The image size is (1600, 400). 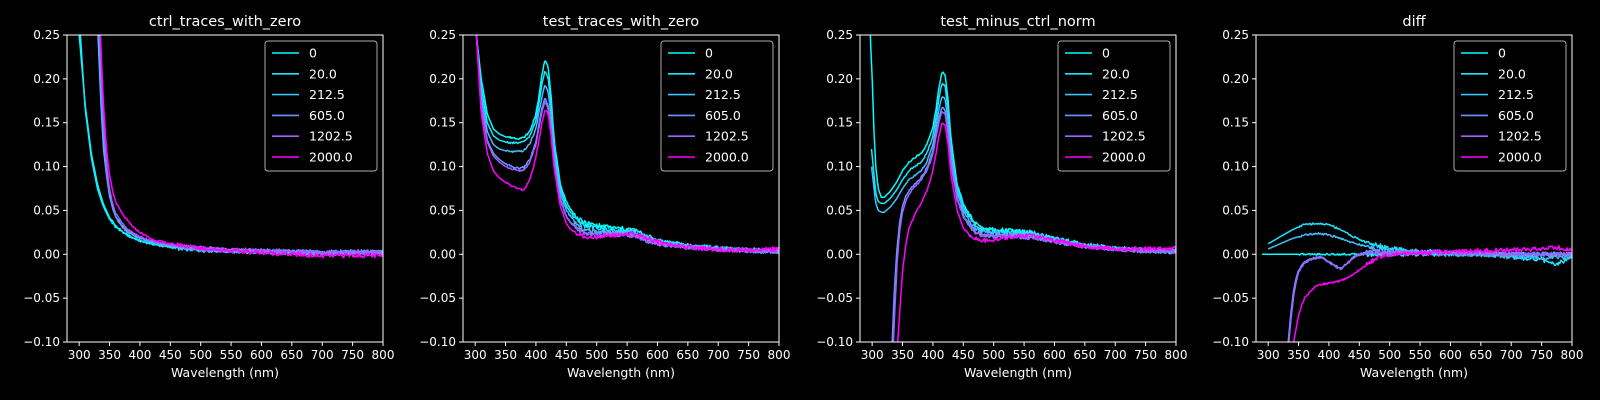 What do you see at coordinates (1414, 22) in the screenshot?
I see `chart-title: diff` at bounding box center [1414, 22].